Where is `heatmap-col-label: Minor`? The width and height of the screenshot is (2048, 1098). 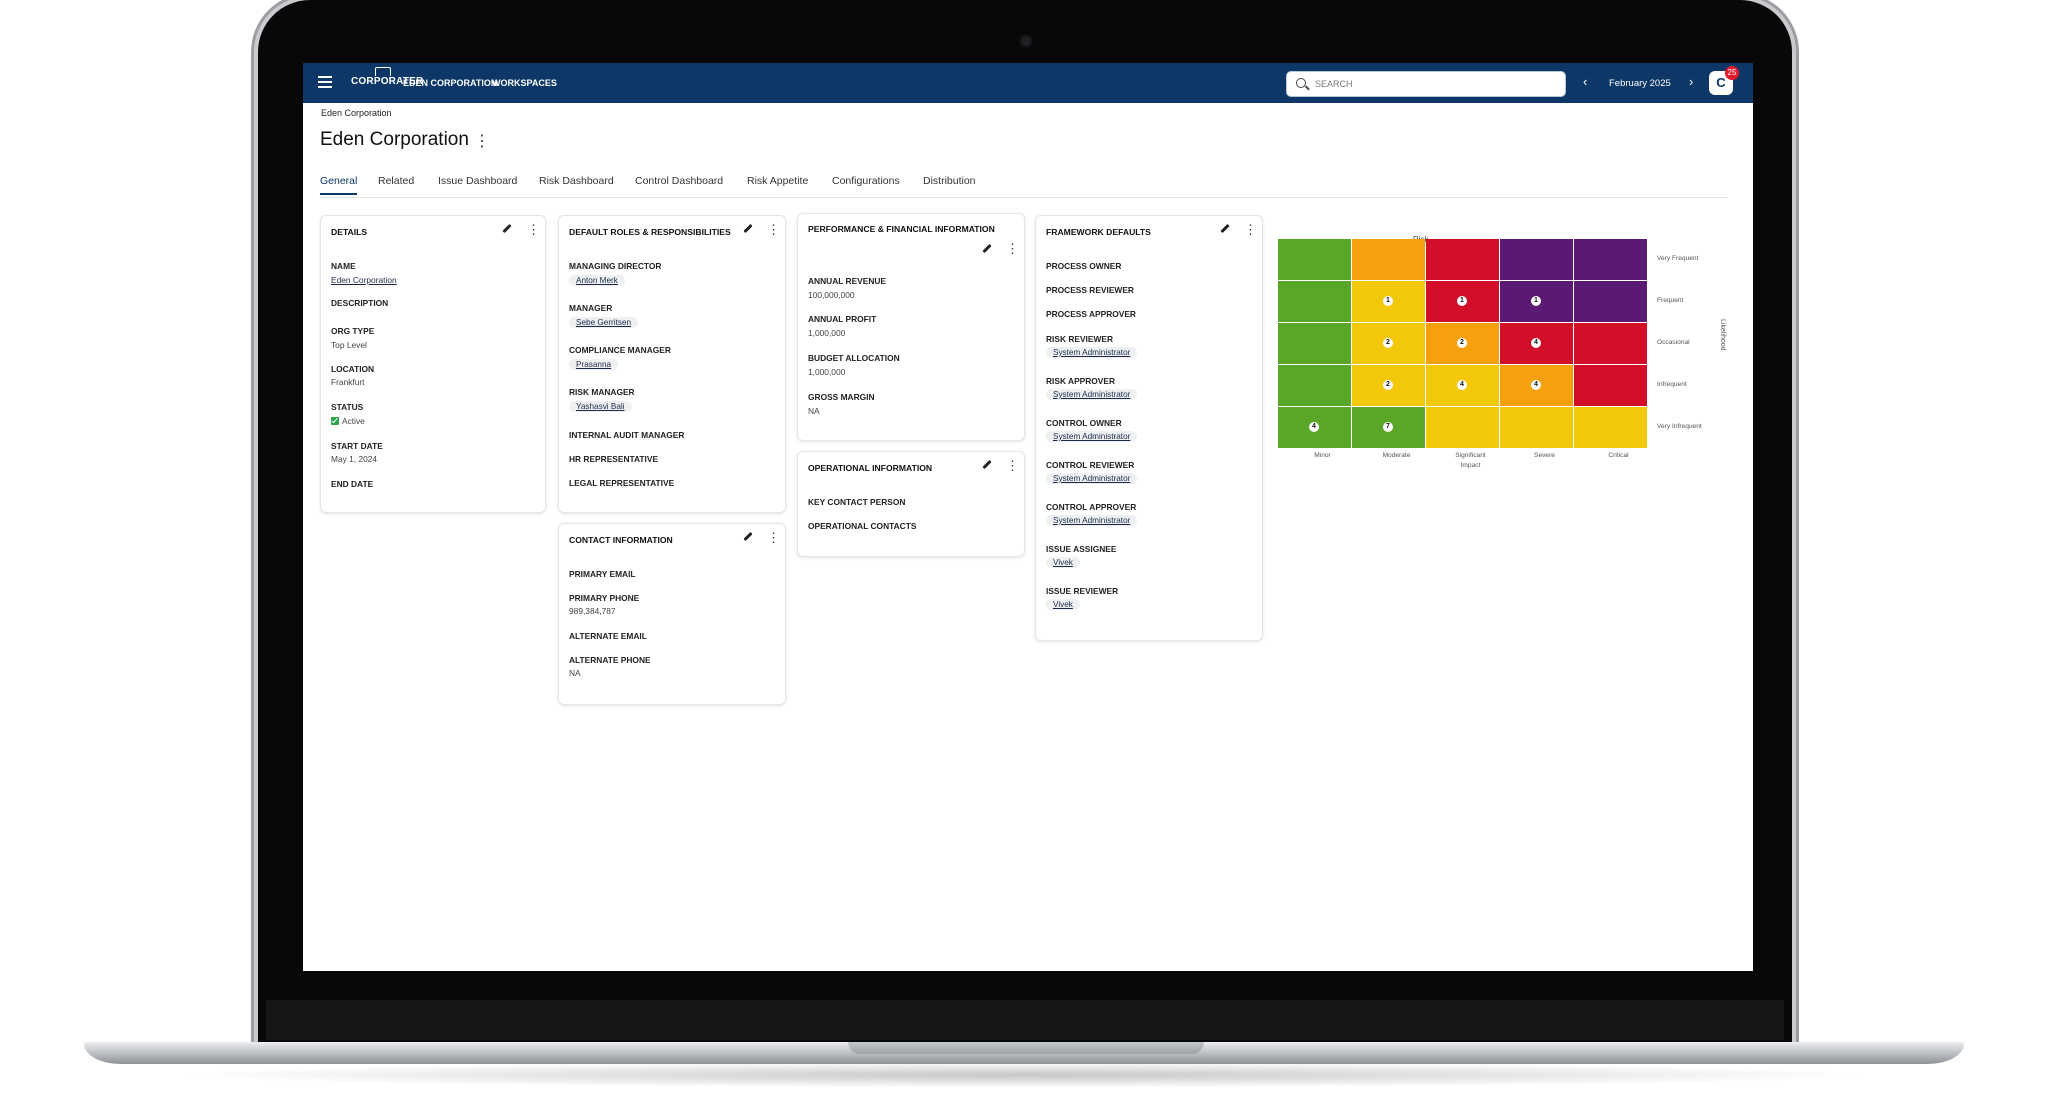 heatmap-col-label: Minor is located at coordinates (1322, 455).